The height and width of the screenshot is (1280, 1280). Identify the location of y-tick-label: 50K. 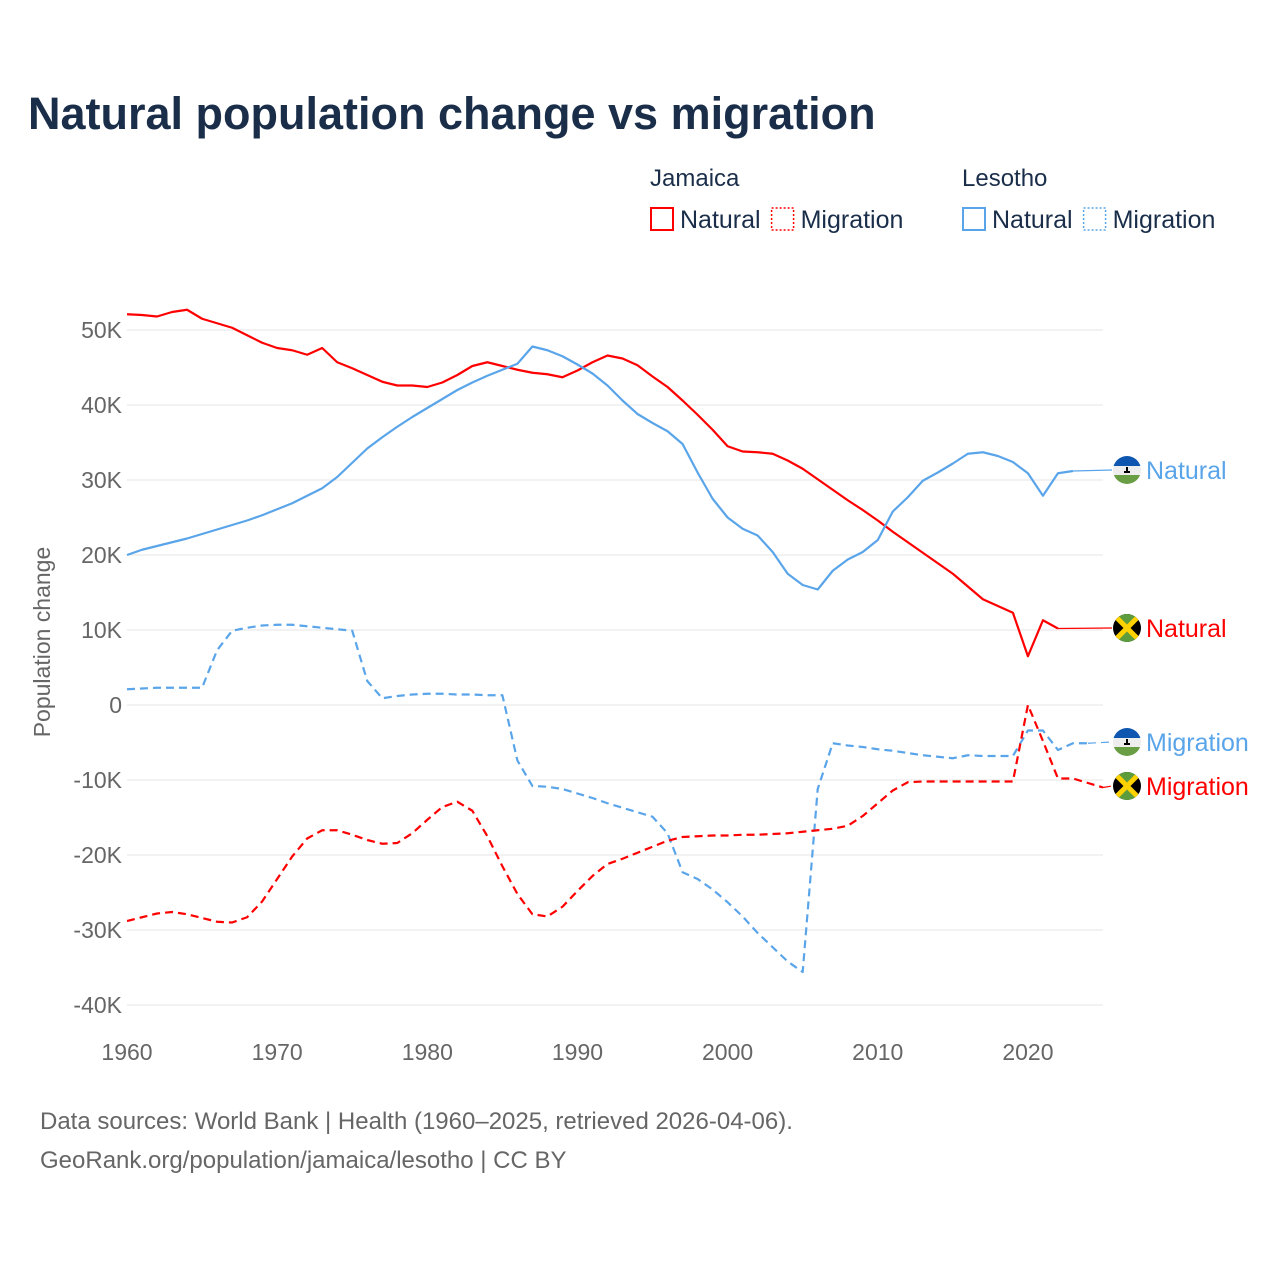
(102, 330).